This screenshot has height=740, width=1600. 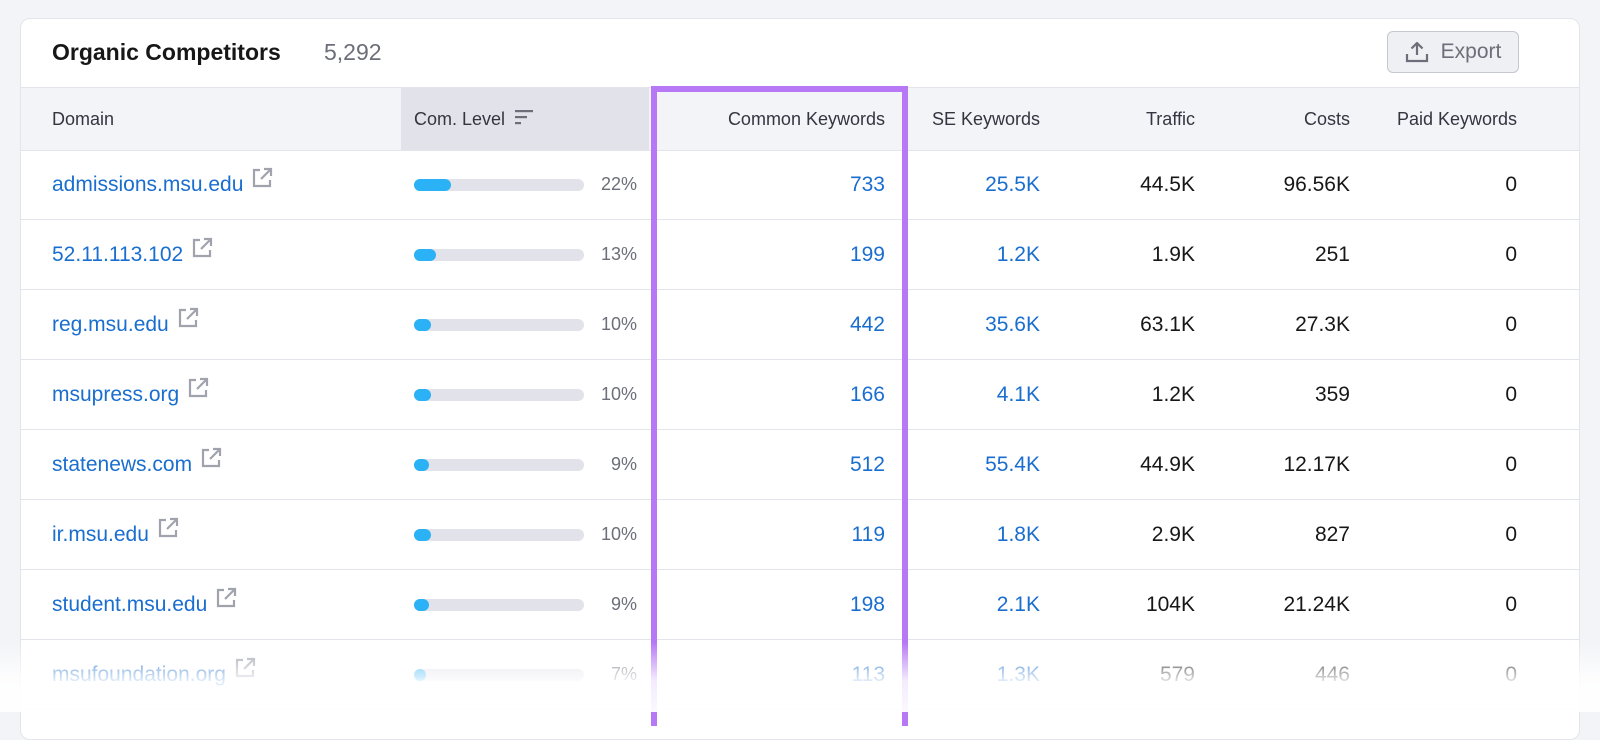 I want to click on se-keywords-link: 35.6K, so click(x=1012, y=324).